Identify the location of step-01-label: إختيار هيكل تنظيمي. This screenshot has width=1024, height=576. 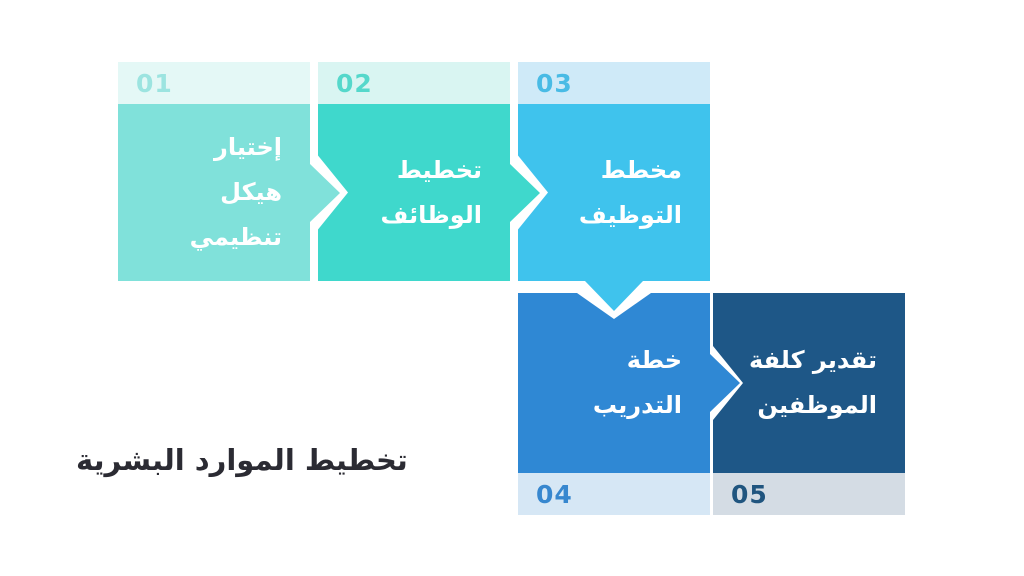
(235, 192).